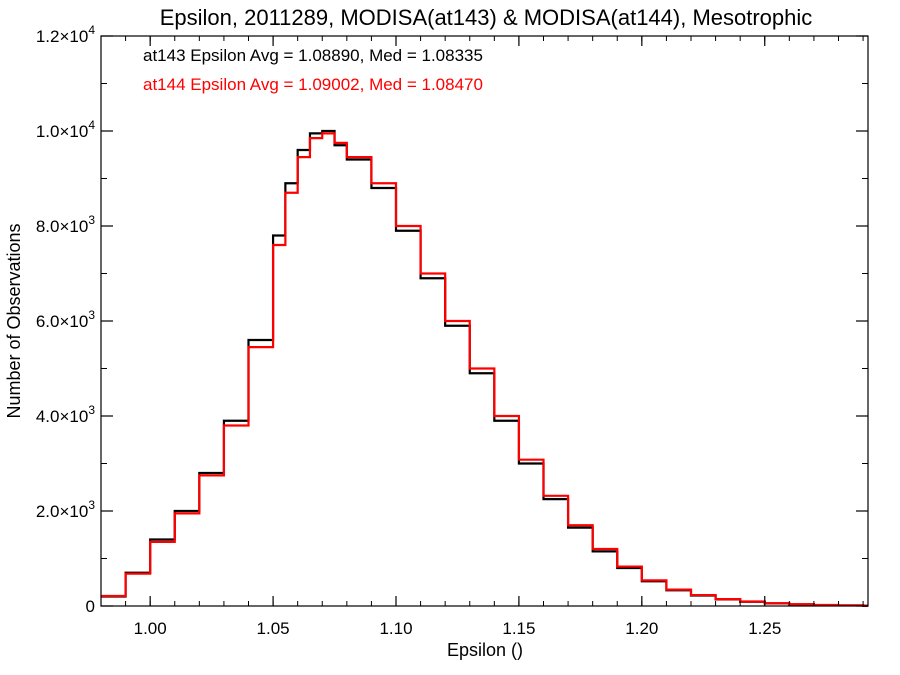  I want to click on y-tick-label: 8.0×10³, so click(65, 224).